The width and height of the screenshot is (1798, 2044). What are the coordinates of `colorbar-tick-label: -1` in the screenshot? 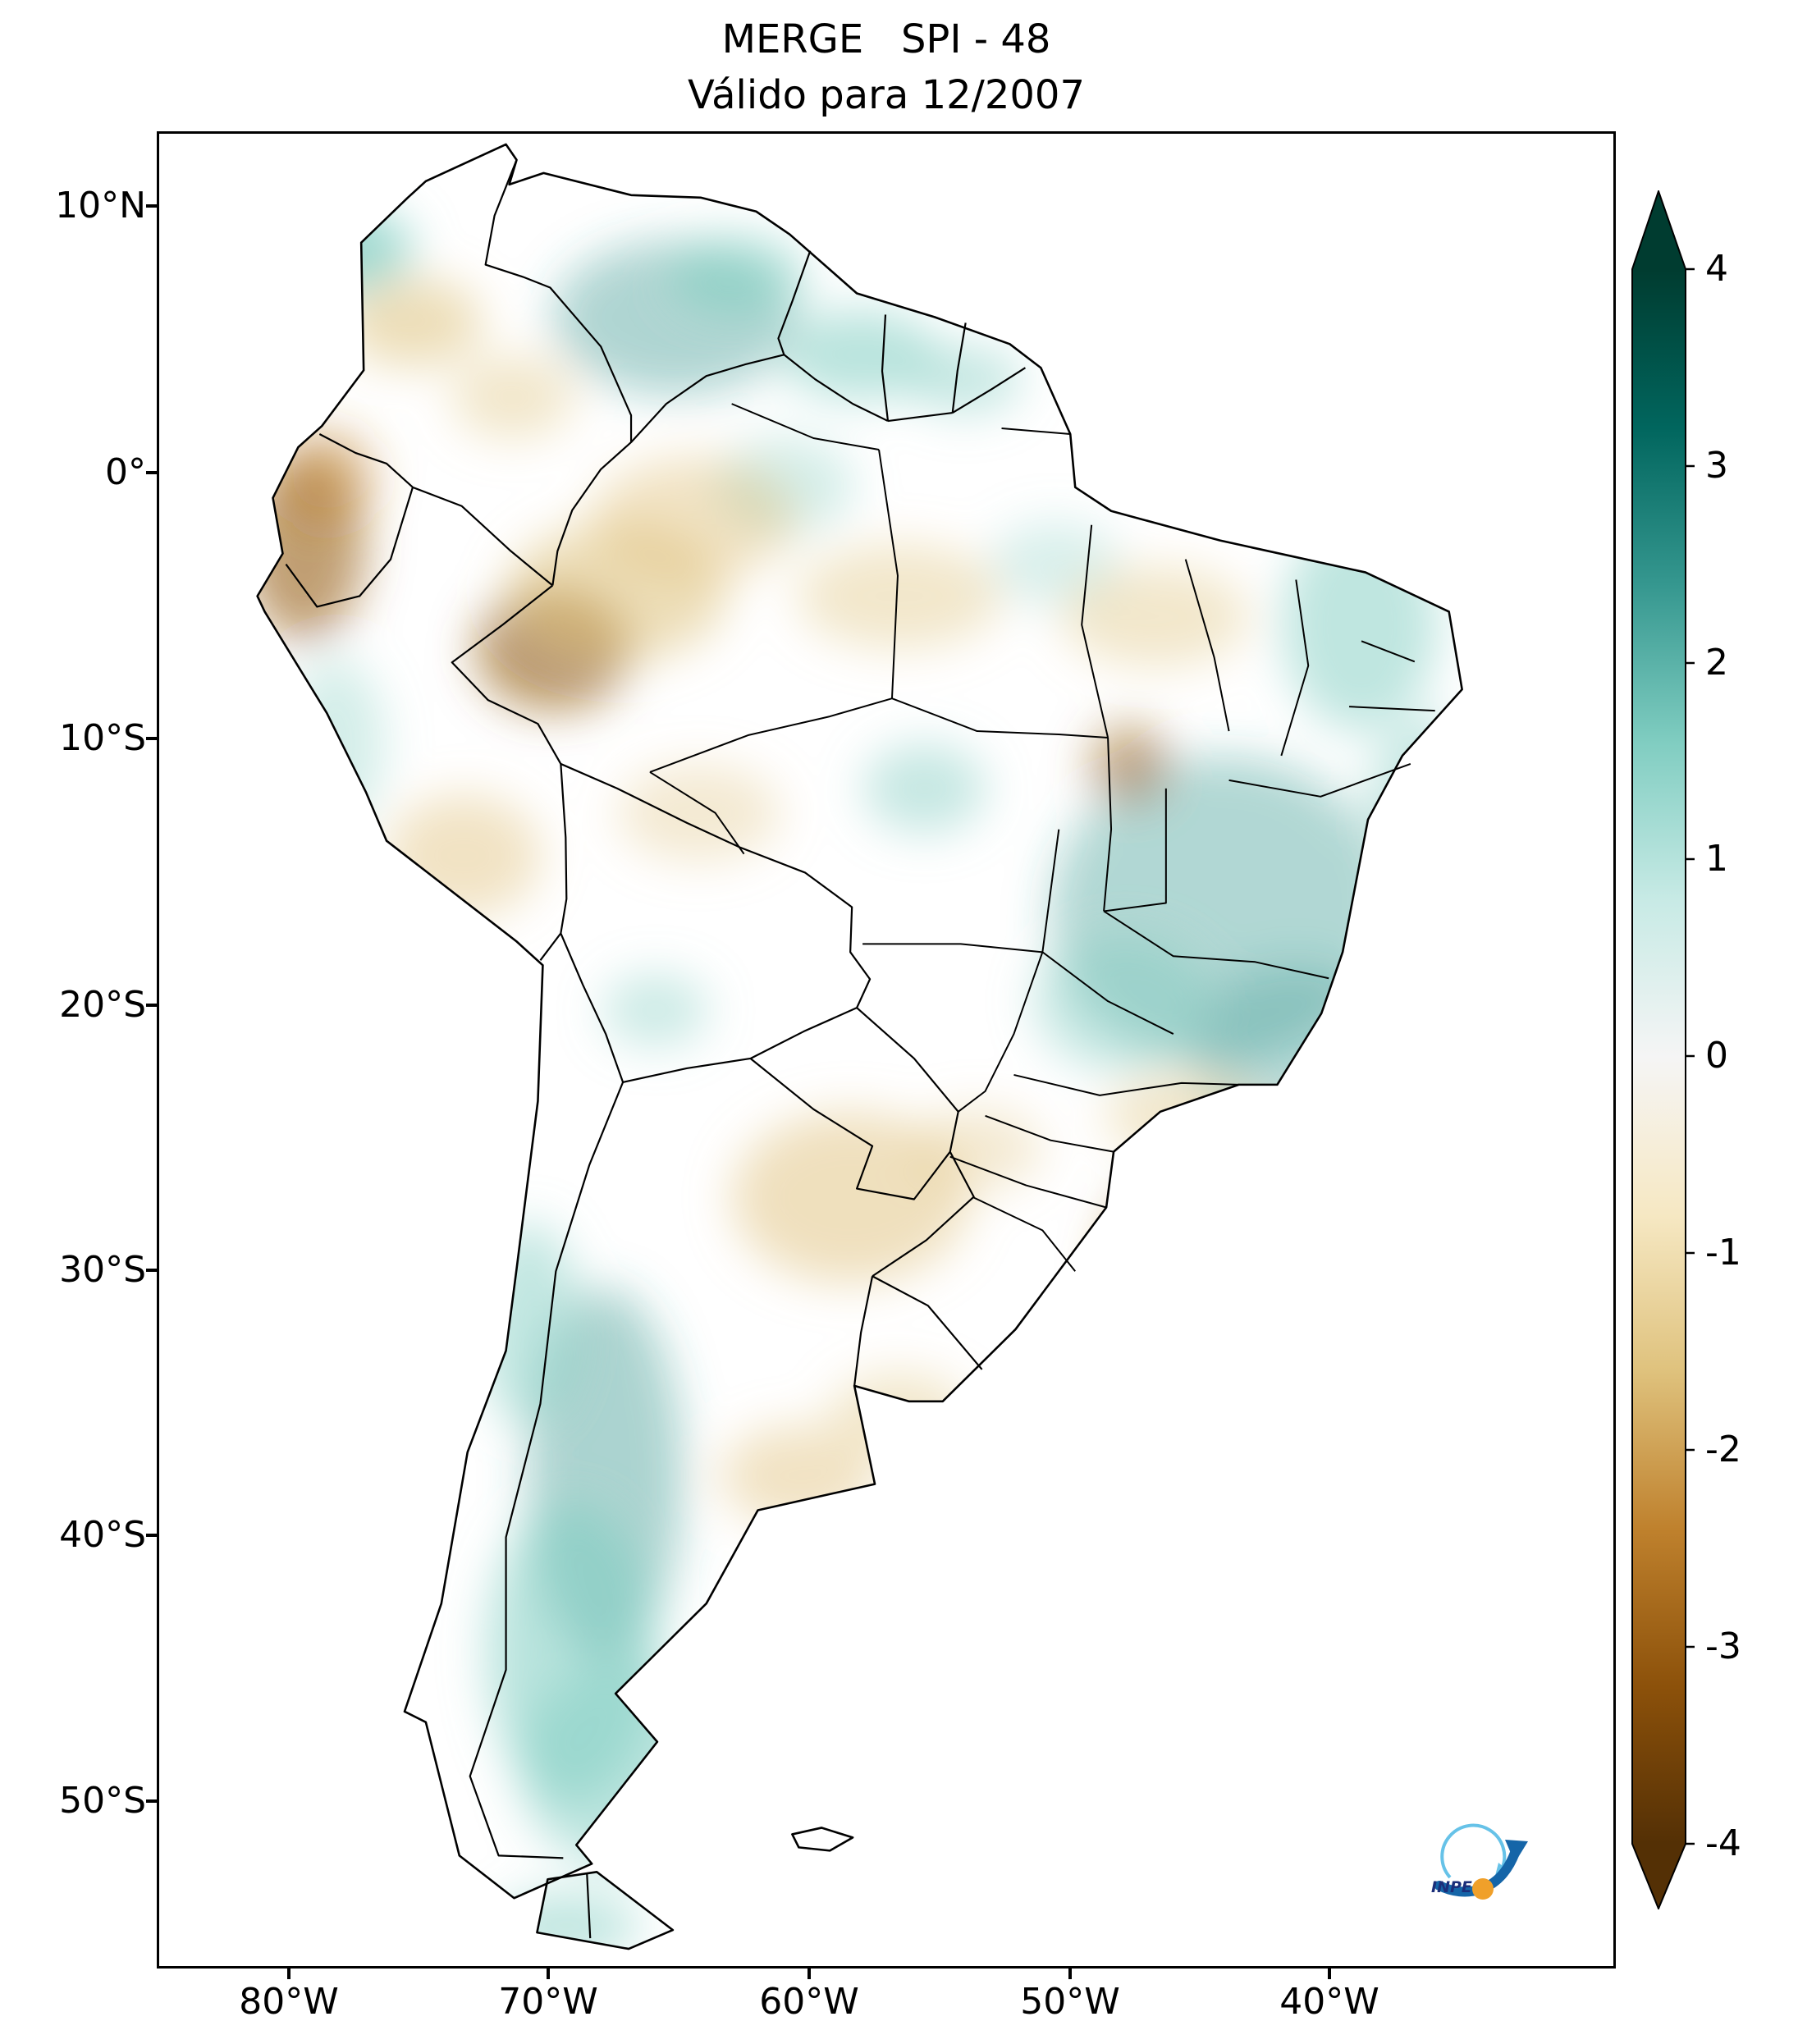 It's located at (1723, 1252).